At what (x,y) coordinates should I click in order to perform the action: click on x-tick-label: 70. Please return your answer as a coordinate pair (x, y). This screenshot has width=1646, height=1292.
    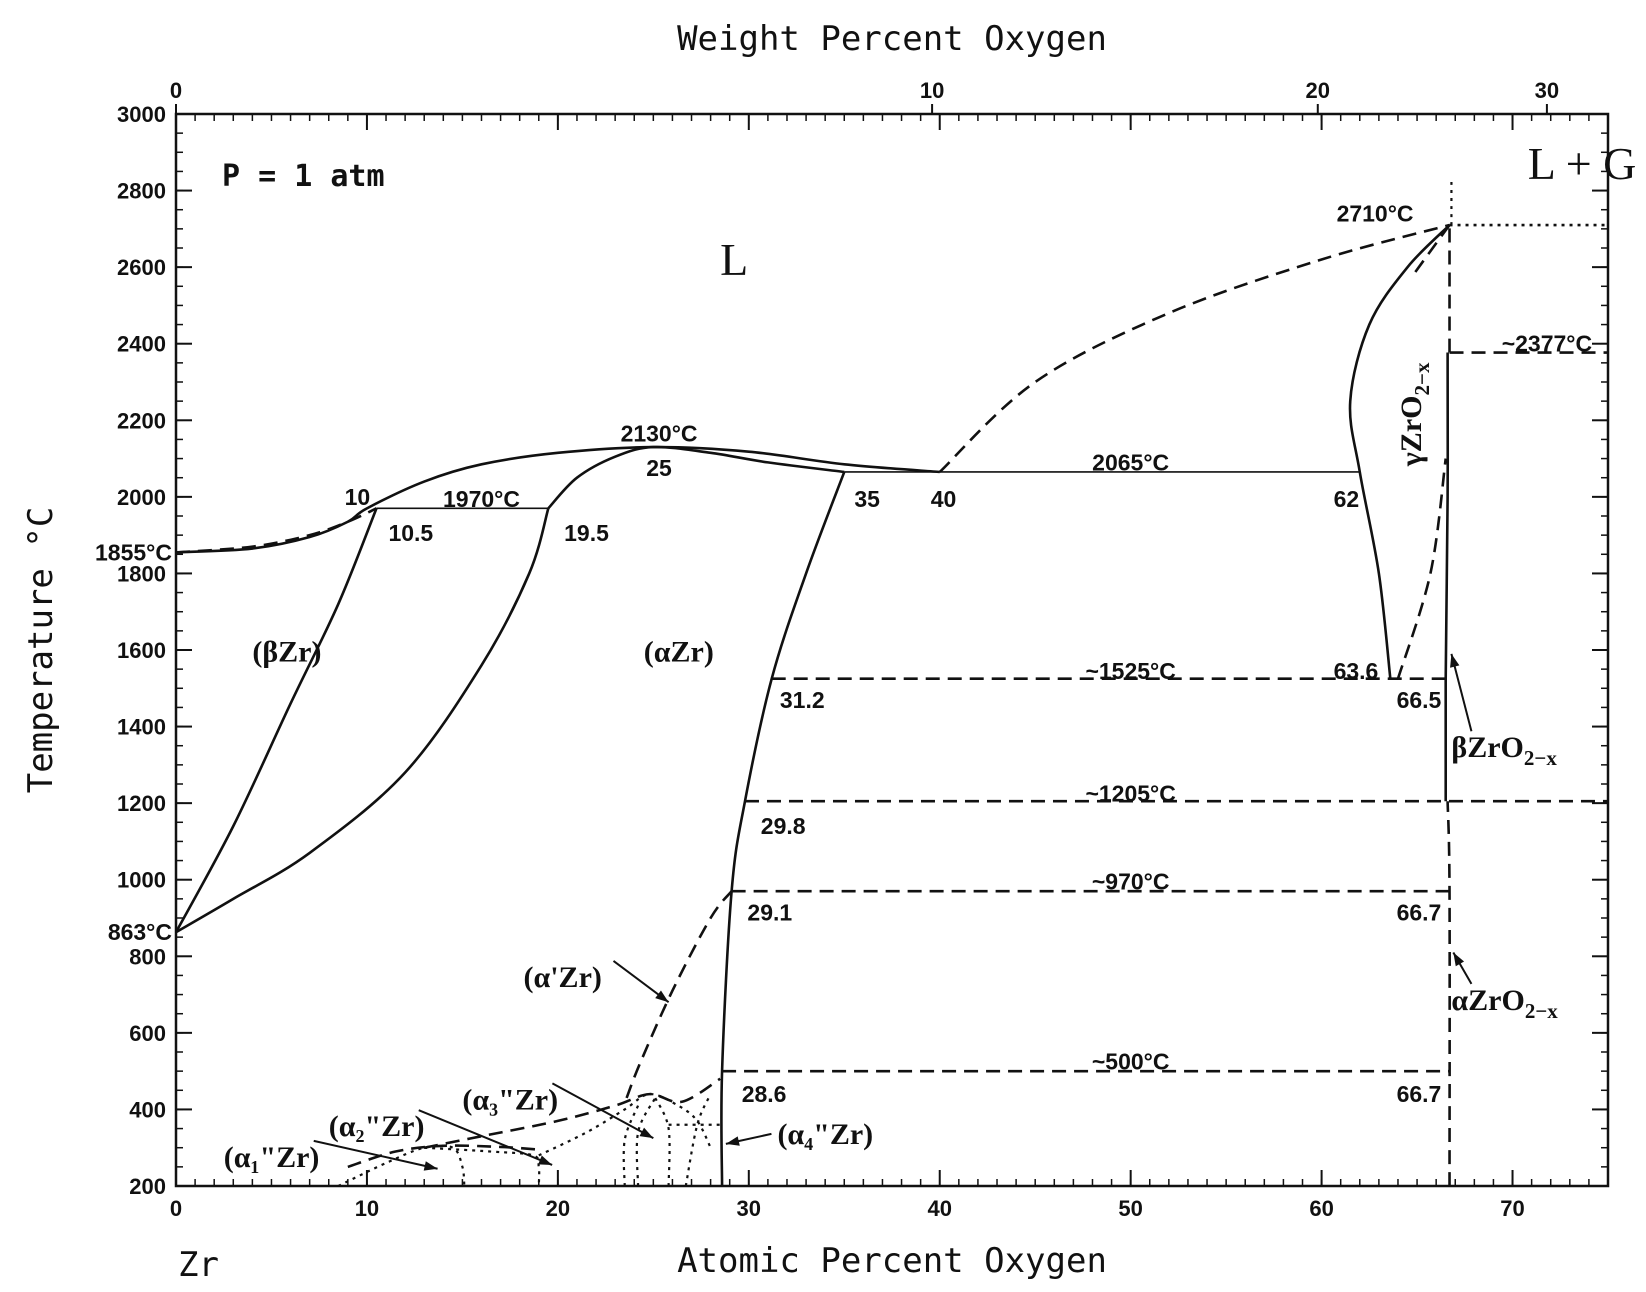
    Looking at the image, I should click on (1512, 1208).